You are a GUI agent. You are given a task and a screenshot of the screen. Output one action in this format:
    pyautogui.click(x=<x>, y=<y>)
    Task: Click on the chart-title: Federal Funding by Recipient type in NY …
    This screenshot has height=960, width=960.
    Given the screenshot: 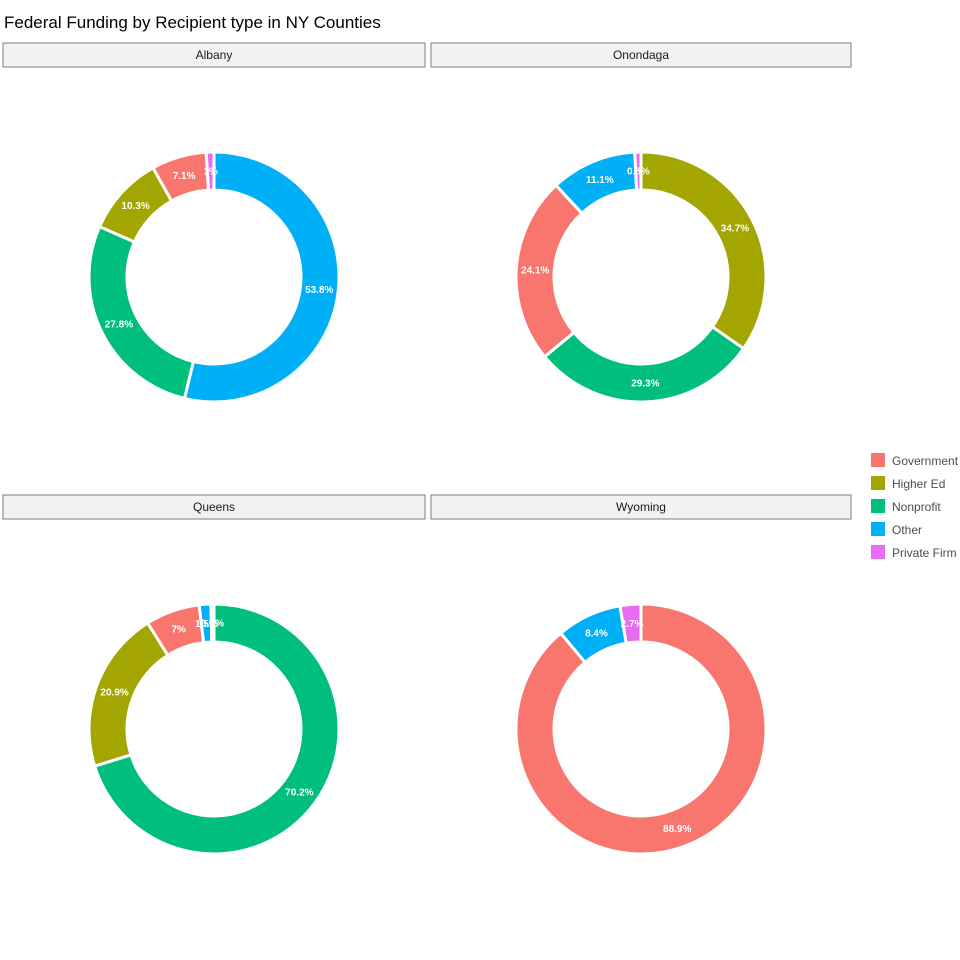 What is the action you would take?
    pyautogui.click(x=192, y=22)
    